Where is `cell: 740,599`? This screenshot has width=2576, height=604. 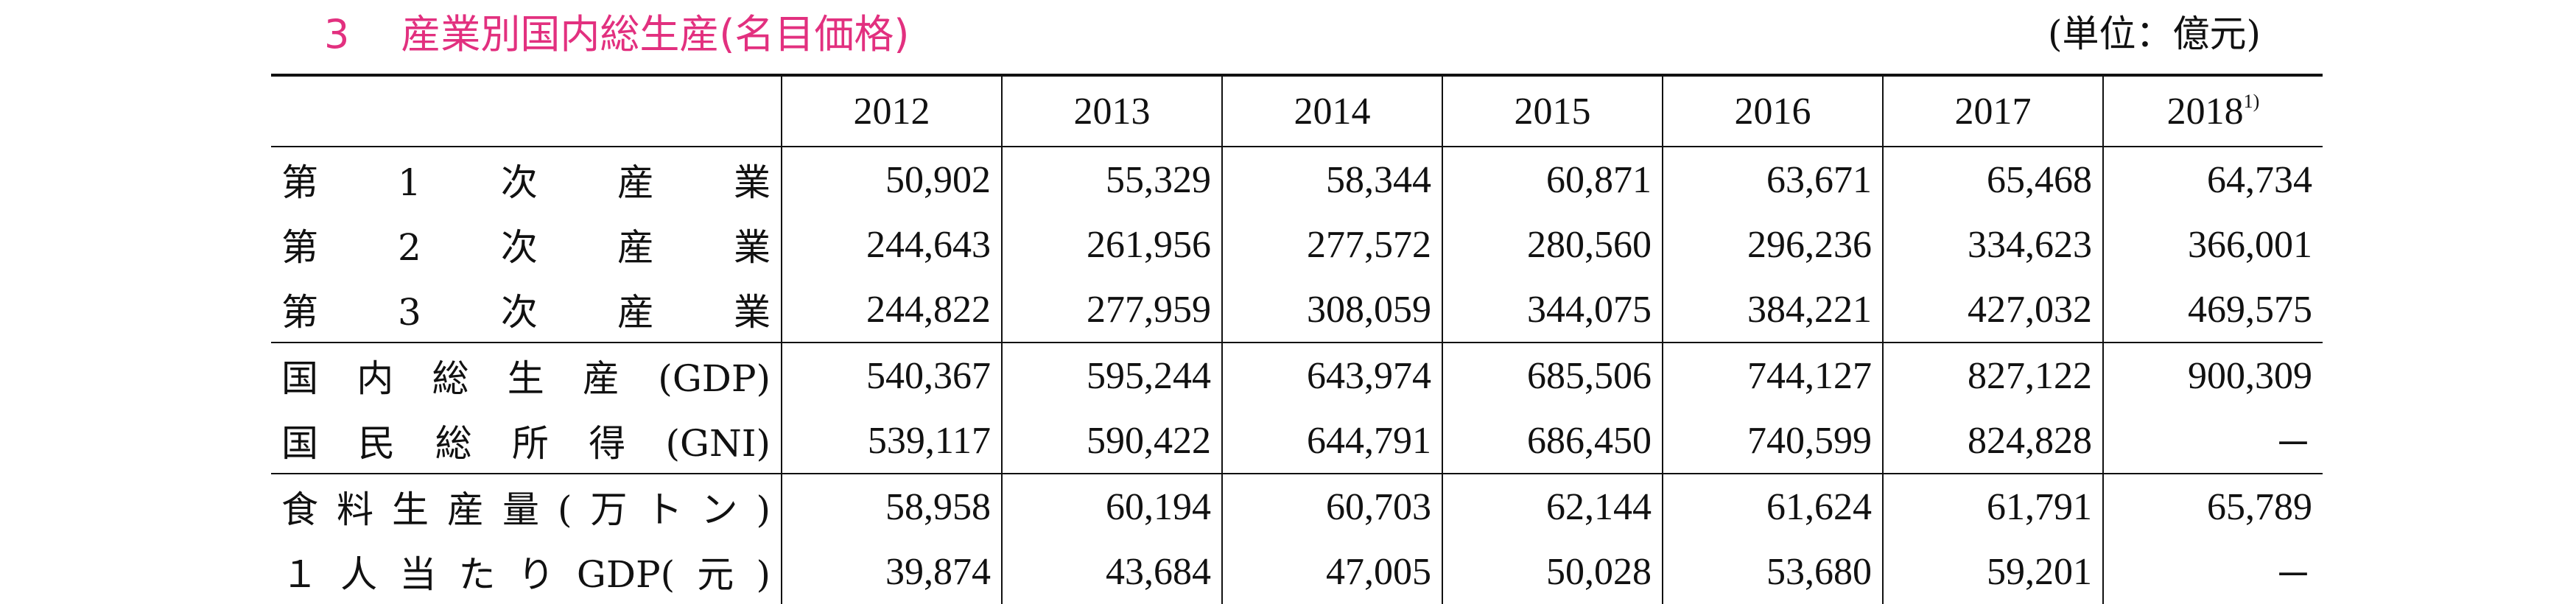 cell: 740,599 is located at coordinates (1772, 441).